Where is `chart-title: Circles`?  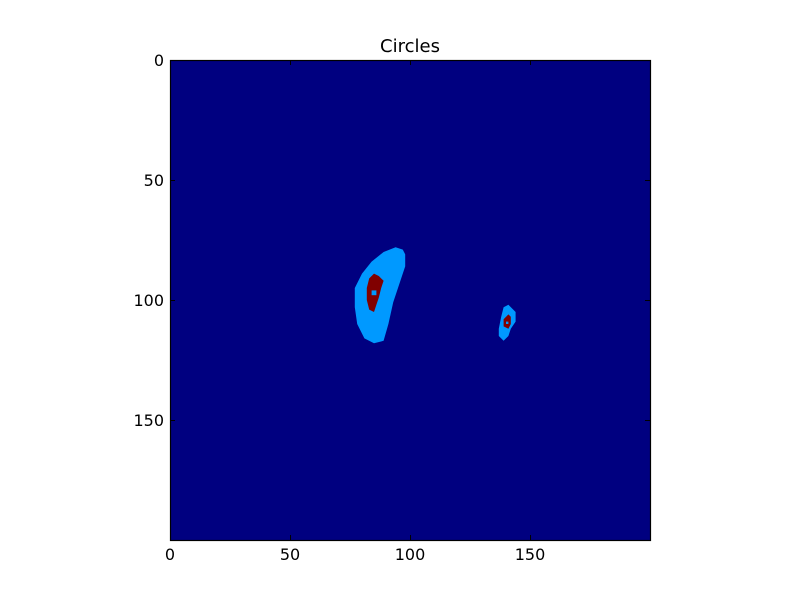
chart-title: Circles is located at coordinates (410, 46).